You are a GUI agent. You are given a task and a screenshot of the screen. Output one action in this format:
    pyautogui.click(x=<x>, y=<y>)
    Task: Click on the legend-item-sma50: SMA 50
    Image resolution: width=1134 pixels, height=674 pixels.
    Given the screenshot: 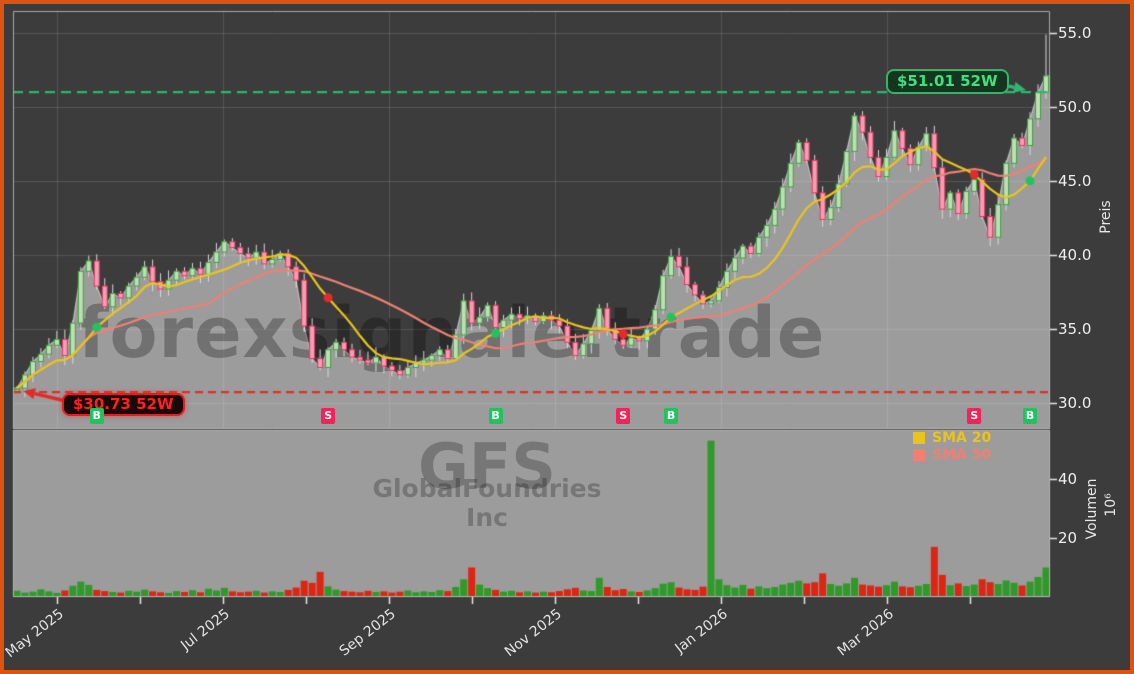 What is the action you would take?
    pyautogui.click(x=952, y=454)
    